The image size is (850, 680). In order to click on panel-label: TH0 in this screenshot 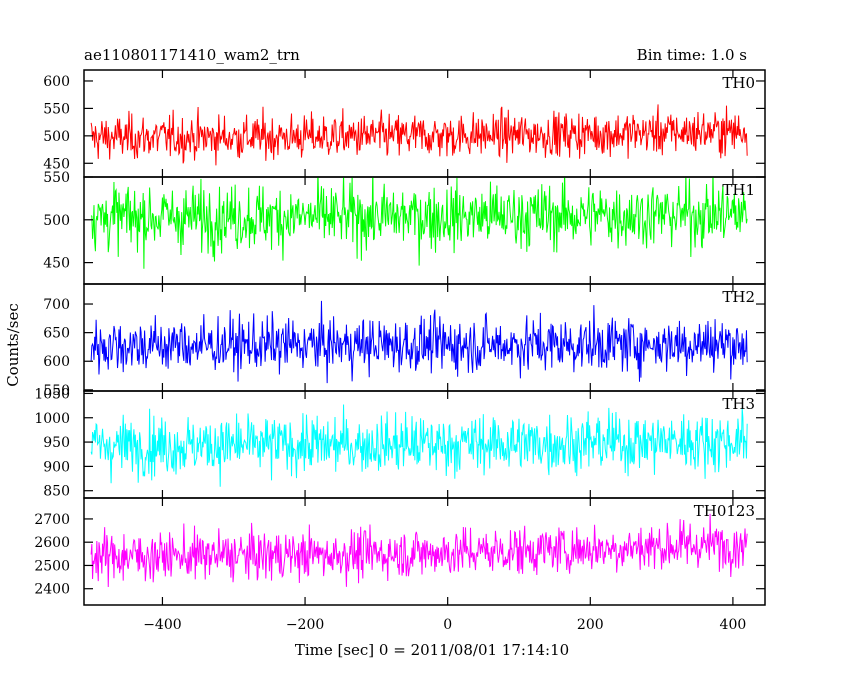, I will do `click(738, 83)`.